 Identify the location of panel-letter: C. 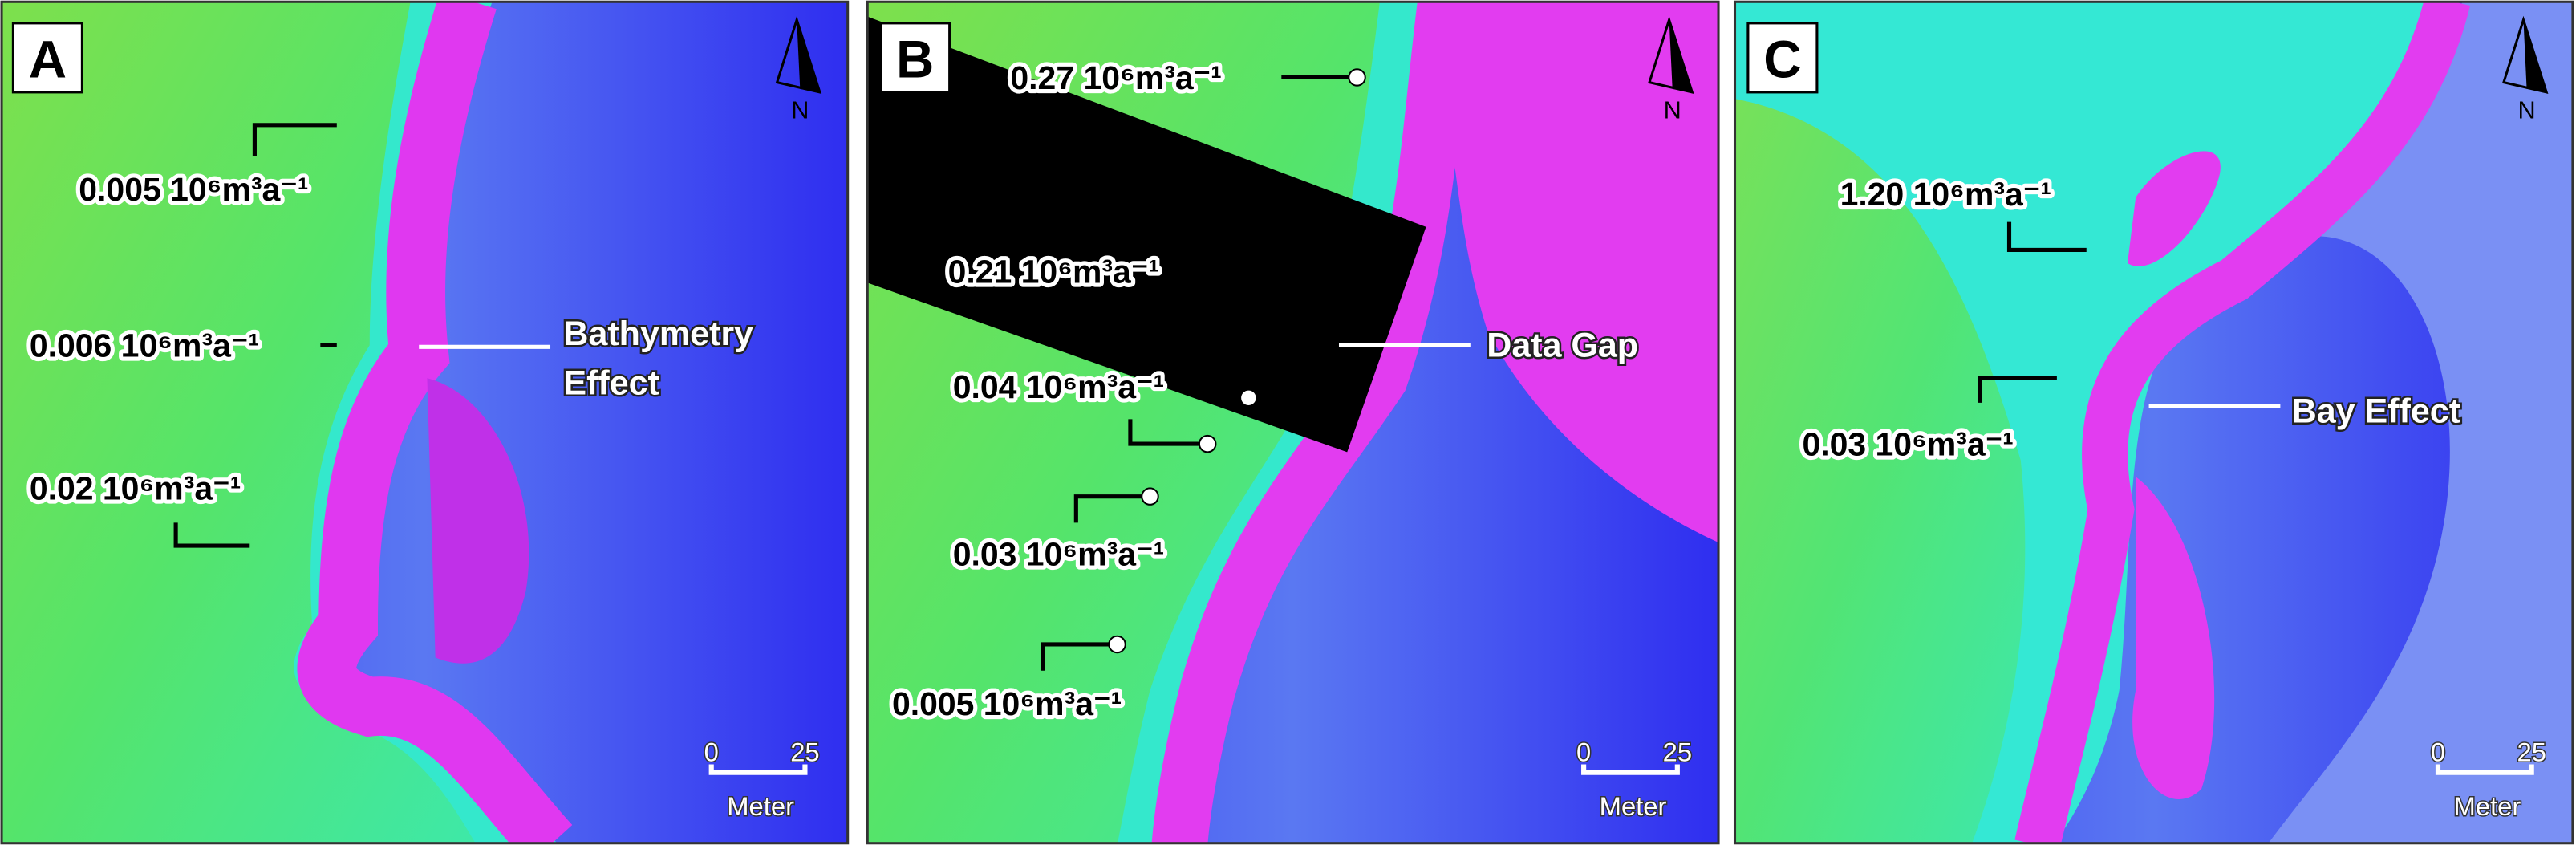
(1782, 59).